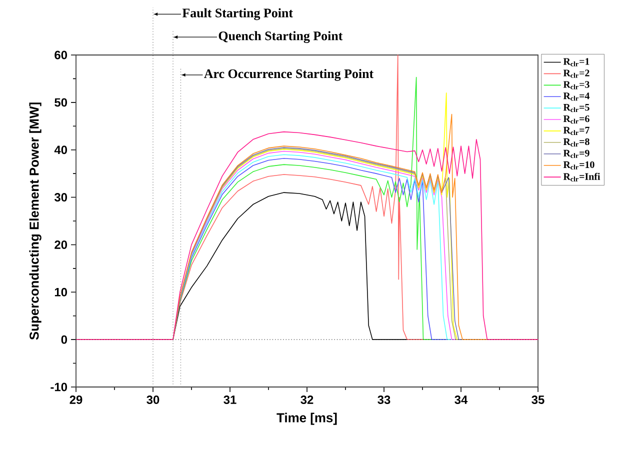  I want to click on x-tick-label: 32, so click(307, 400).